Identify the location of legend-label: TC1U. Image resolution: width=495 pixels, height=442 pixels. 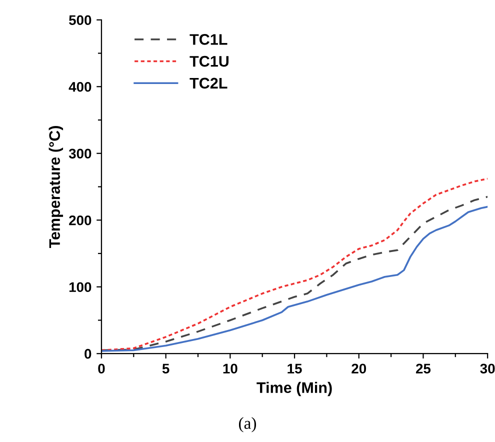
(209, 61).